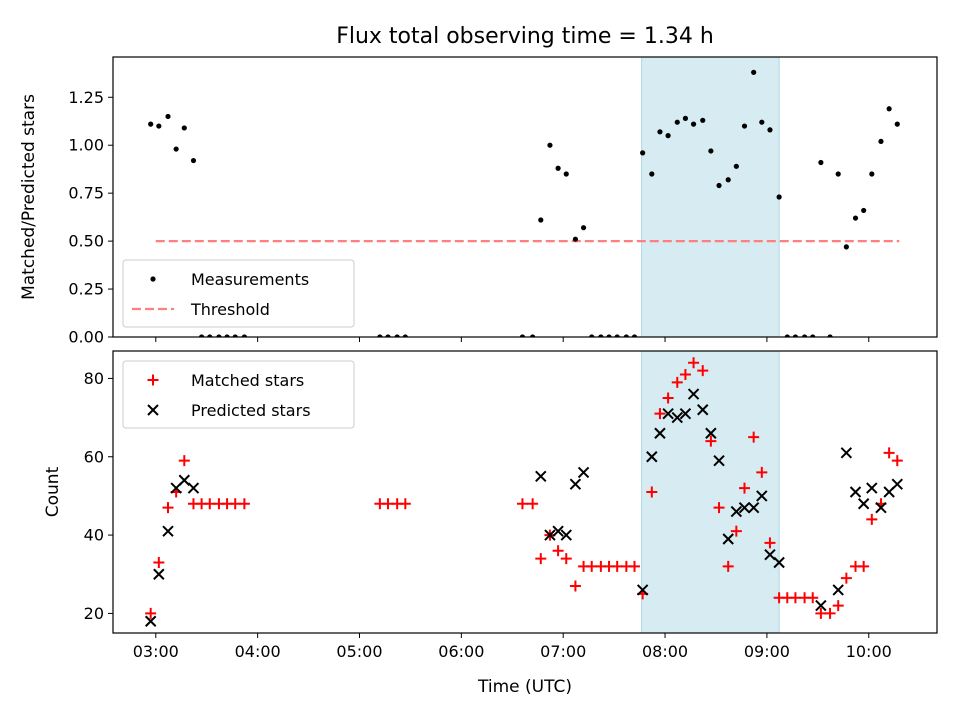  Describe the element at coordinates (86, 145) in the screenshot. I see `y-tick-label: 1.00` at that location.